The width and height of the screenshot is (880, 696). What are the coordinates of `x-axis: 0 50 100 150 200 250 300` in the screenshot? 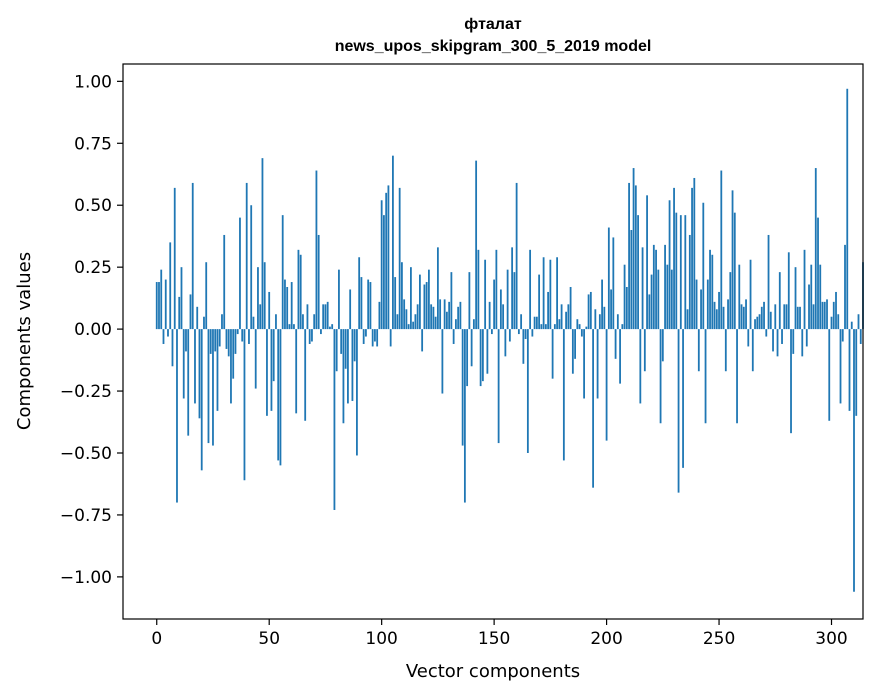 It's located at (499, 634).